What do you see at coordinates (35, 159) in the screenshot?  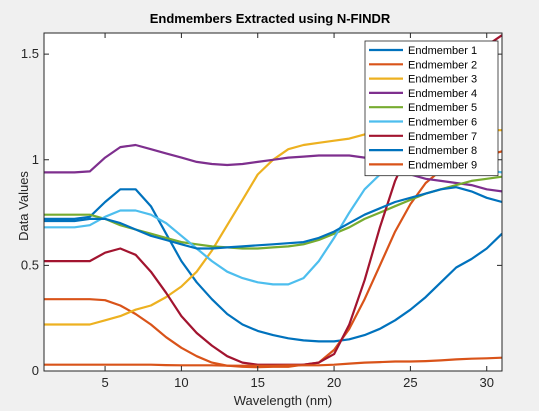 I see `y-tick-label: 1` at bounding box center [35, 159].